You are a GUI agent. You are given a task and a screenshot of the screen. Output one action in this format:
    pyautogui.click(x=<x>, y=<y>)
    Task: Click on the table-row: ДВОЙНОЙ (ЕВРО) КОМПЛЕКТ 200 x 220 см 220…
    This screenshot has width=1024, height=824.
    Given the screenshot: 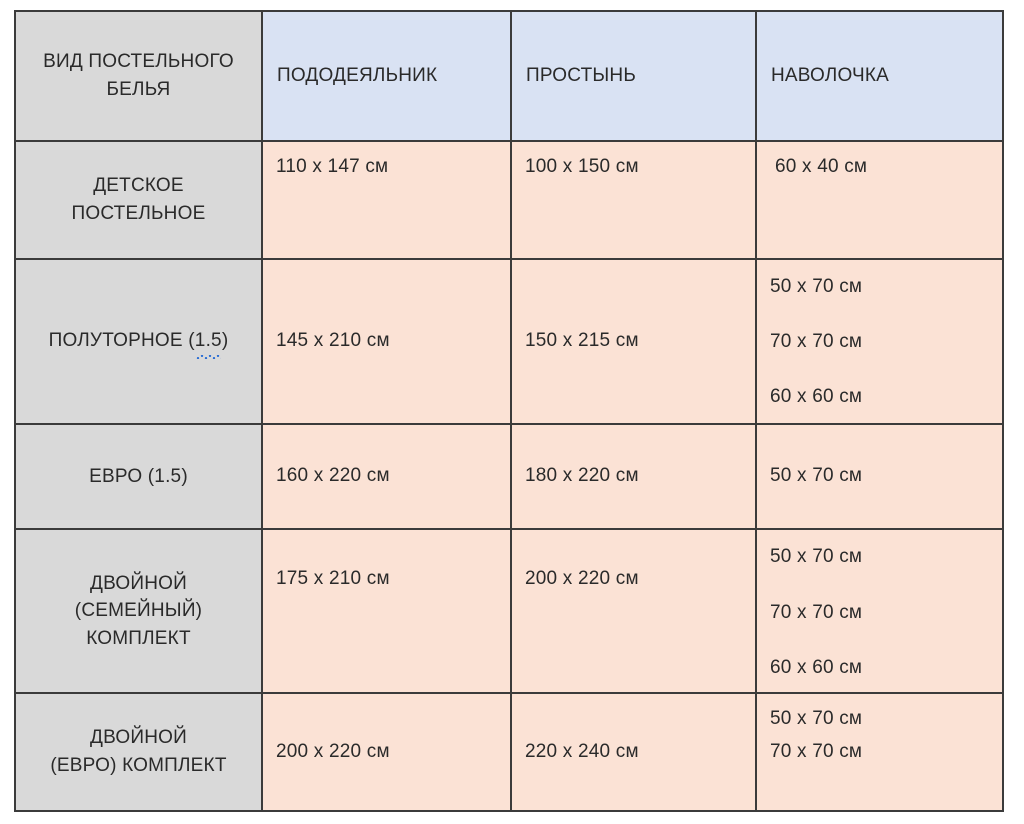 What is the action you would take?
    pyautogui.click(x=509, y=752)
    